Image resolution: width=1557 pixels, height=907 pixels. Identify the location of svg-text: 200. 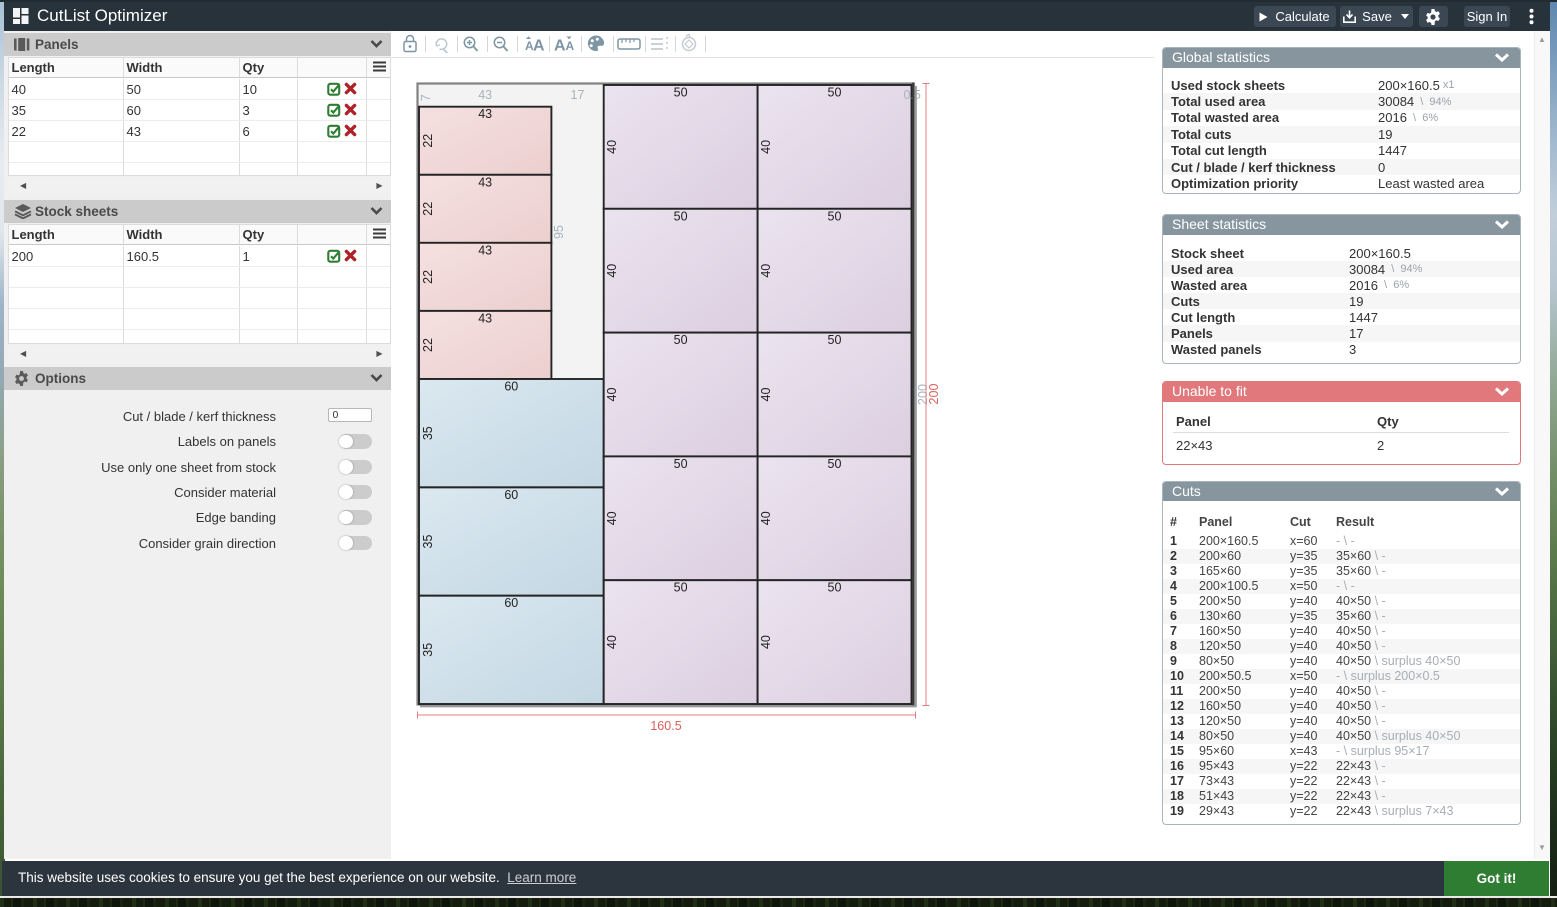
(934, 394).